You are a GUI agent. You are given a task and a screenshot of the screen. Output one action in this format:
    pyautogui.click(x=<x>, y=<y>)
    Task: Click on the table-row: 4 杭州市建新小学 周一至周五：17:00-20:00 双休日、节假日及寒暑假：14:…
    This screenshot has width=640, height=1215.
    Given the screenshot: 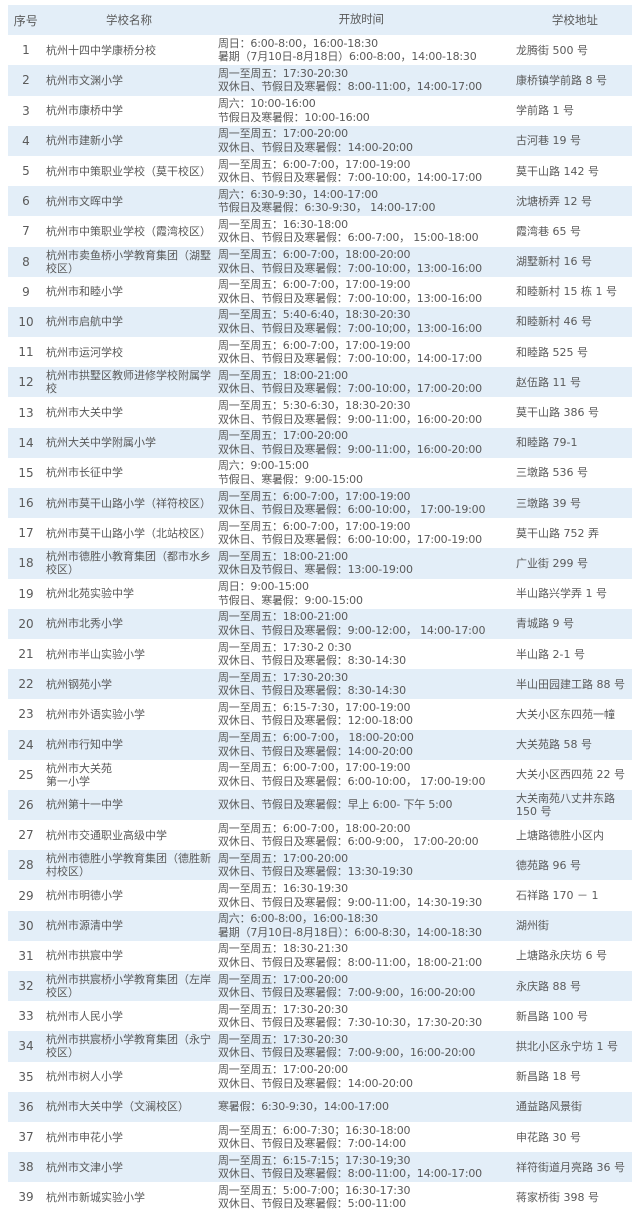 What is the action you would take?
    pyautogui.click(x=320, y=140)
    